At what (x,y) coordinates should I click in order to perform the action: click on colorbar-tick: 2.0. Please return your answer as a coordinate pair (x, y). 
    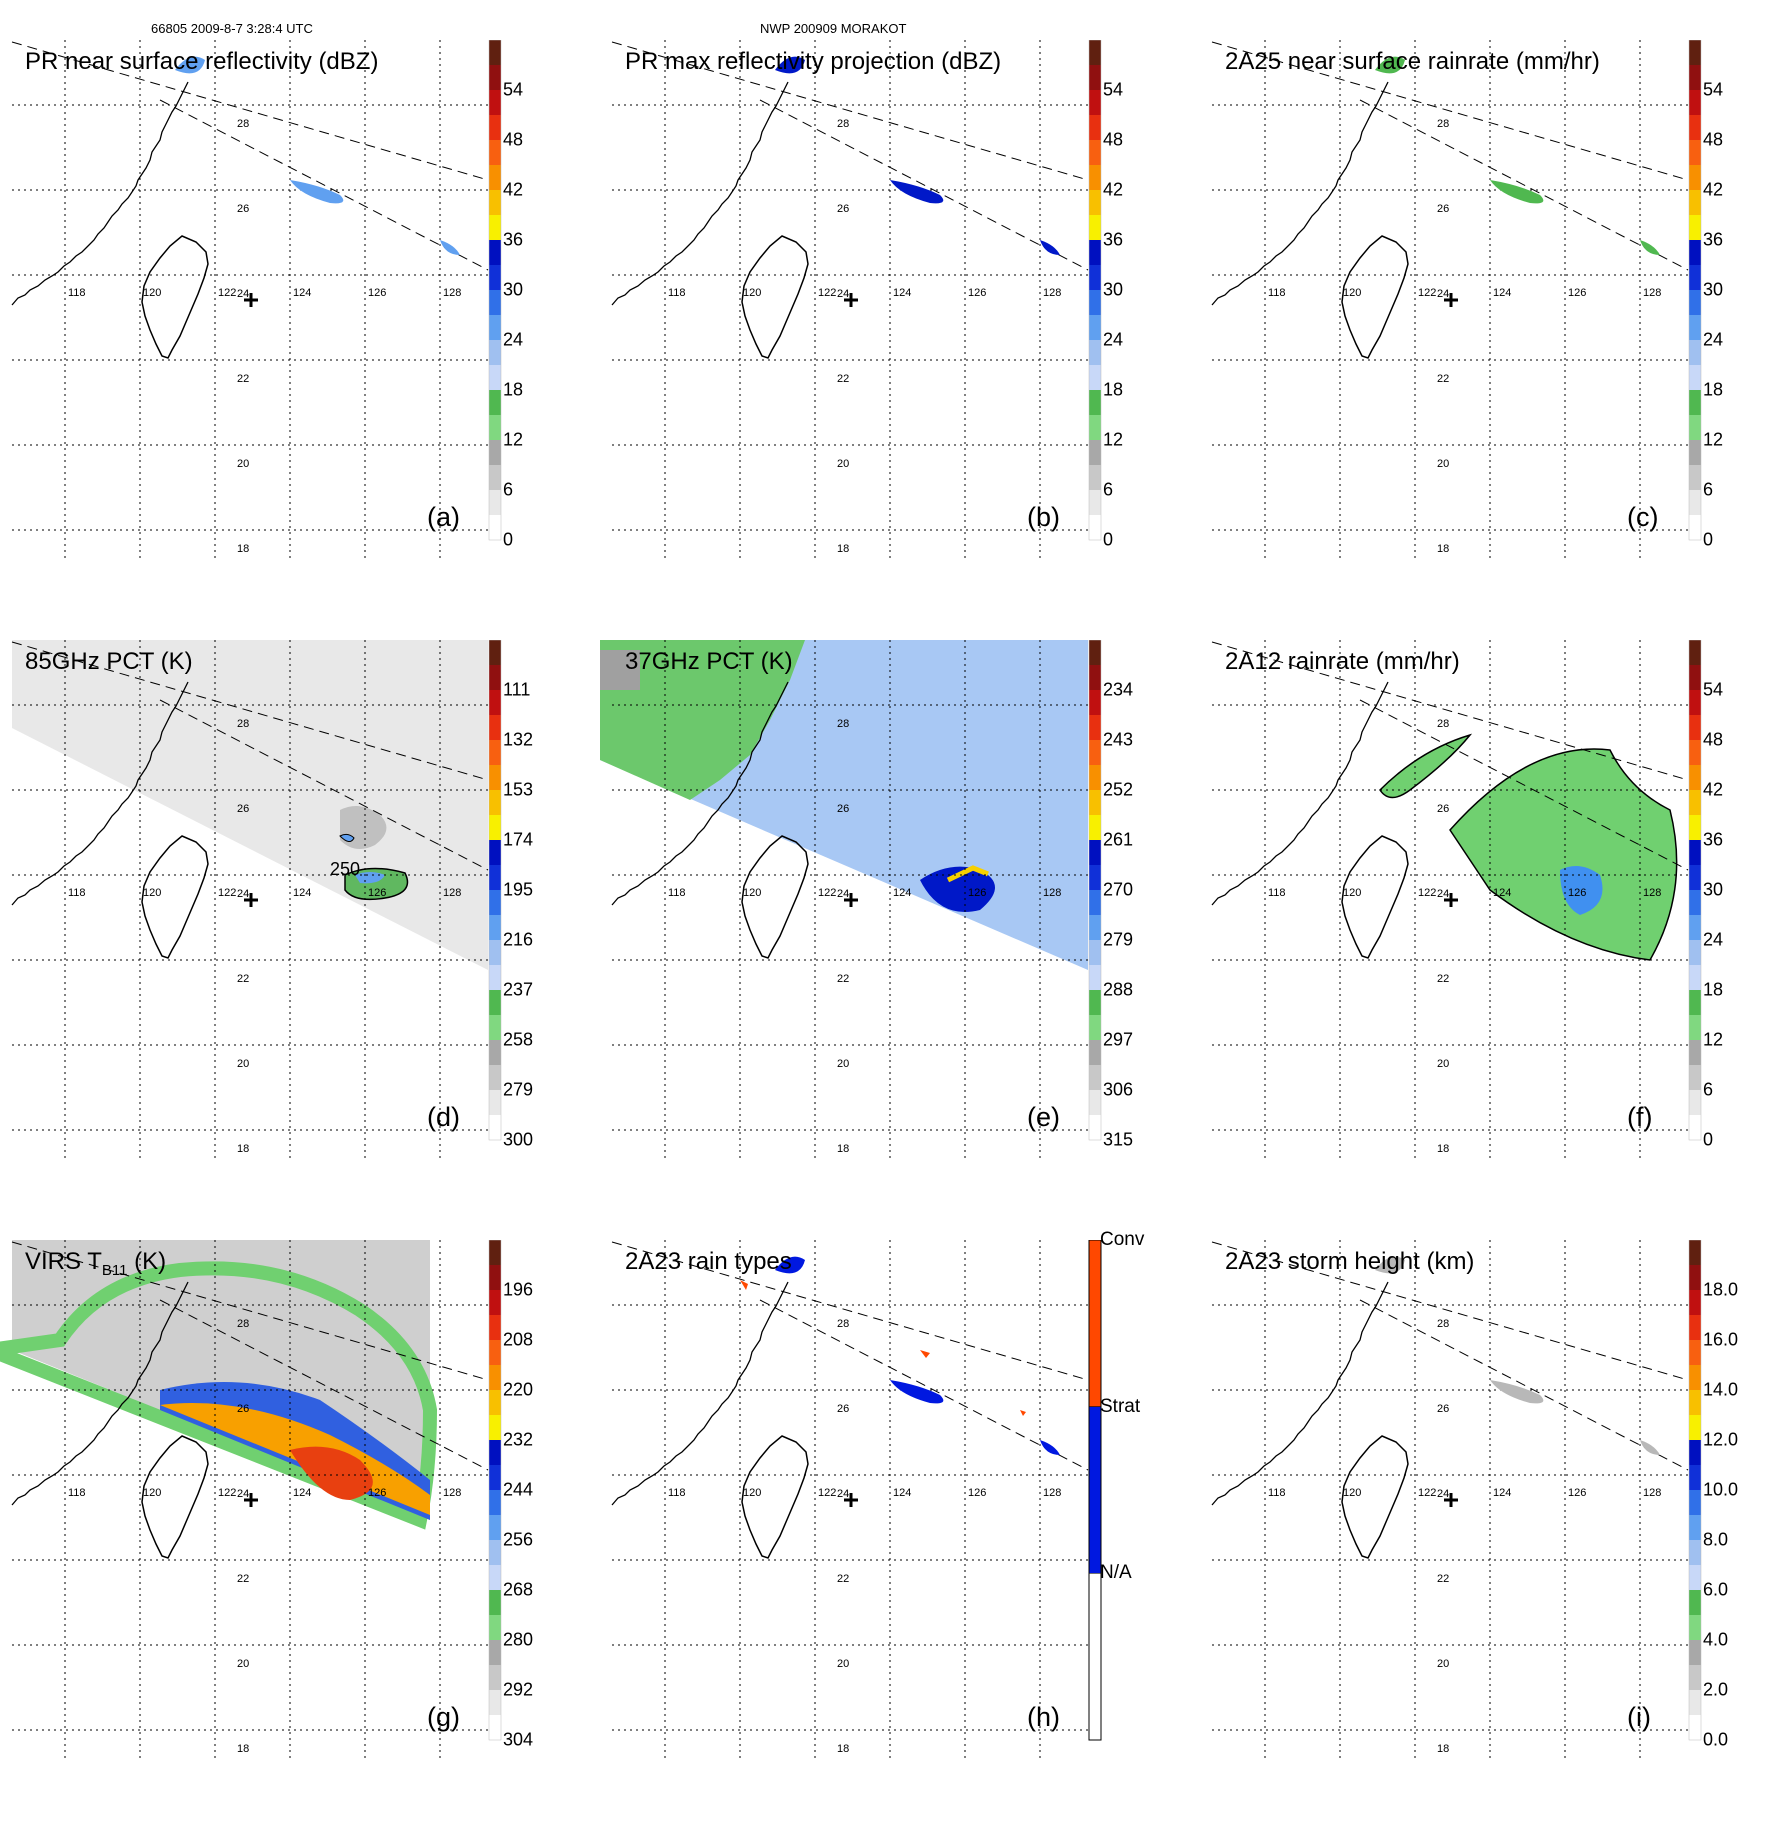
    Looking at the image, I should click on (1716, 1689).